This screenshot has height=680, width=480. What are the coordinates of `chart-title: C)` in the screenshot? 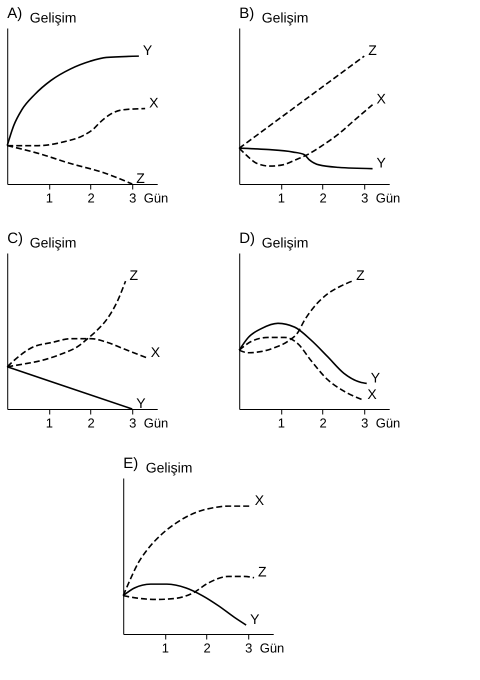 It's located at (15, 238).